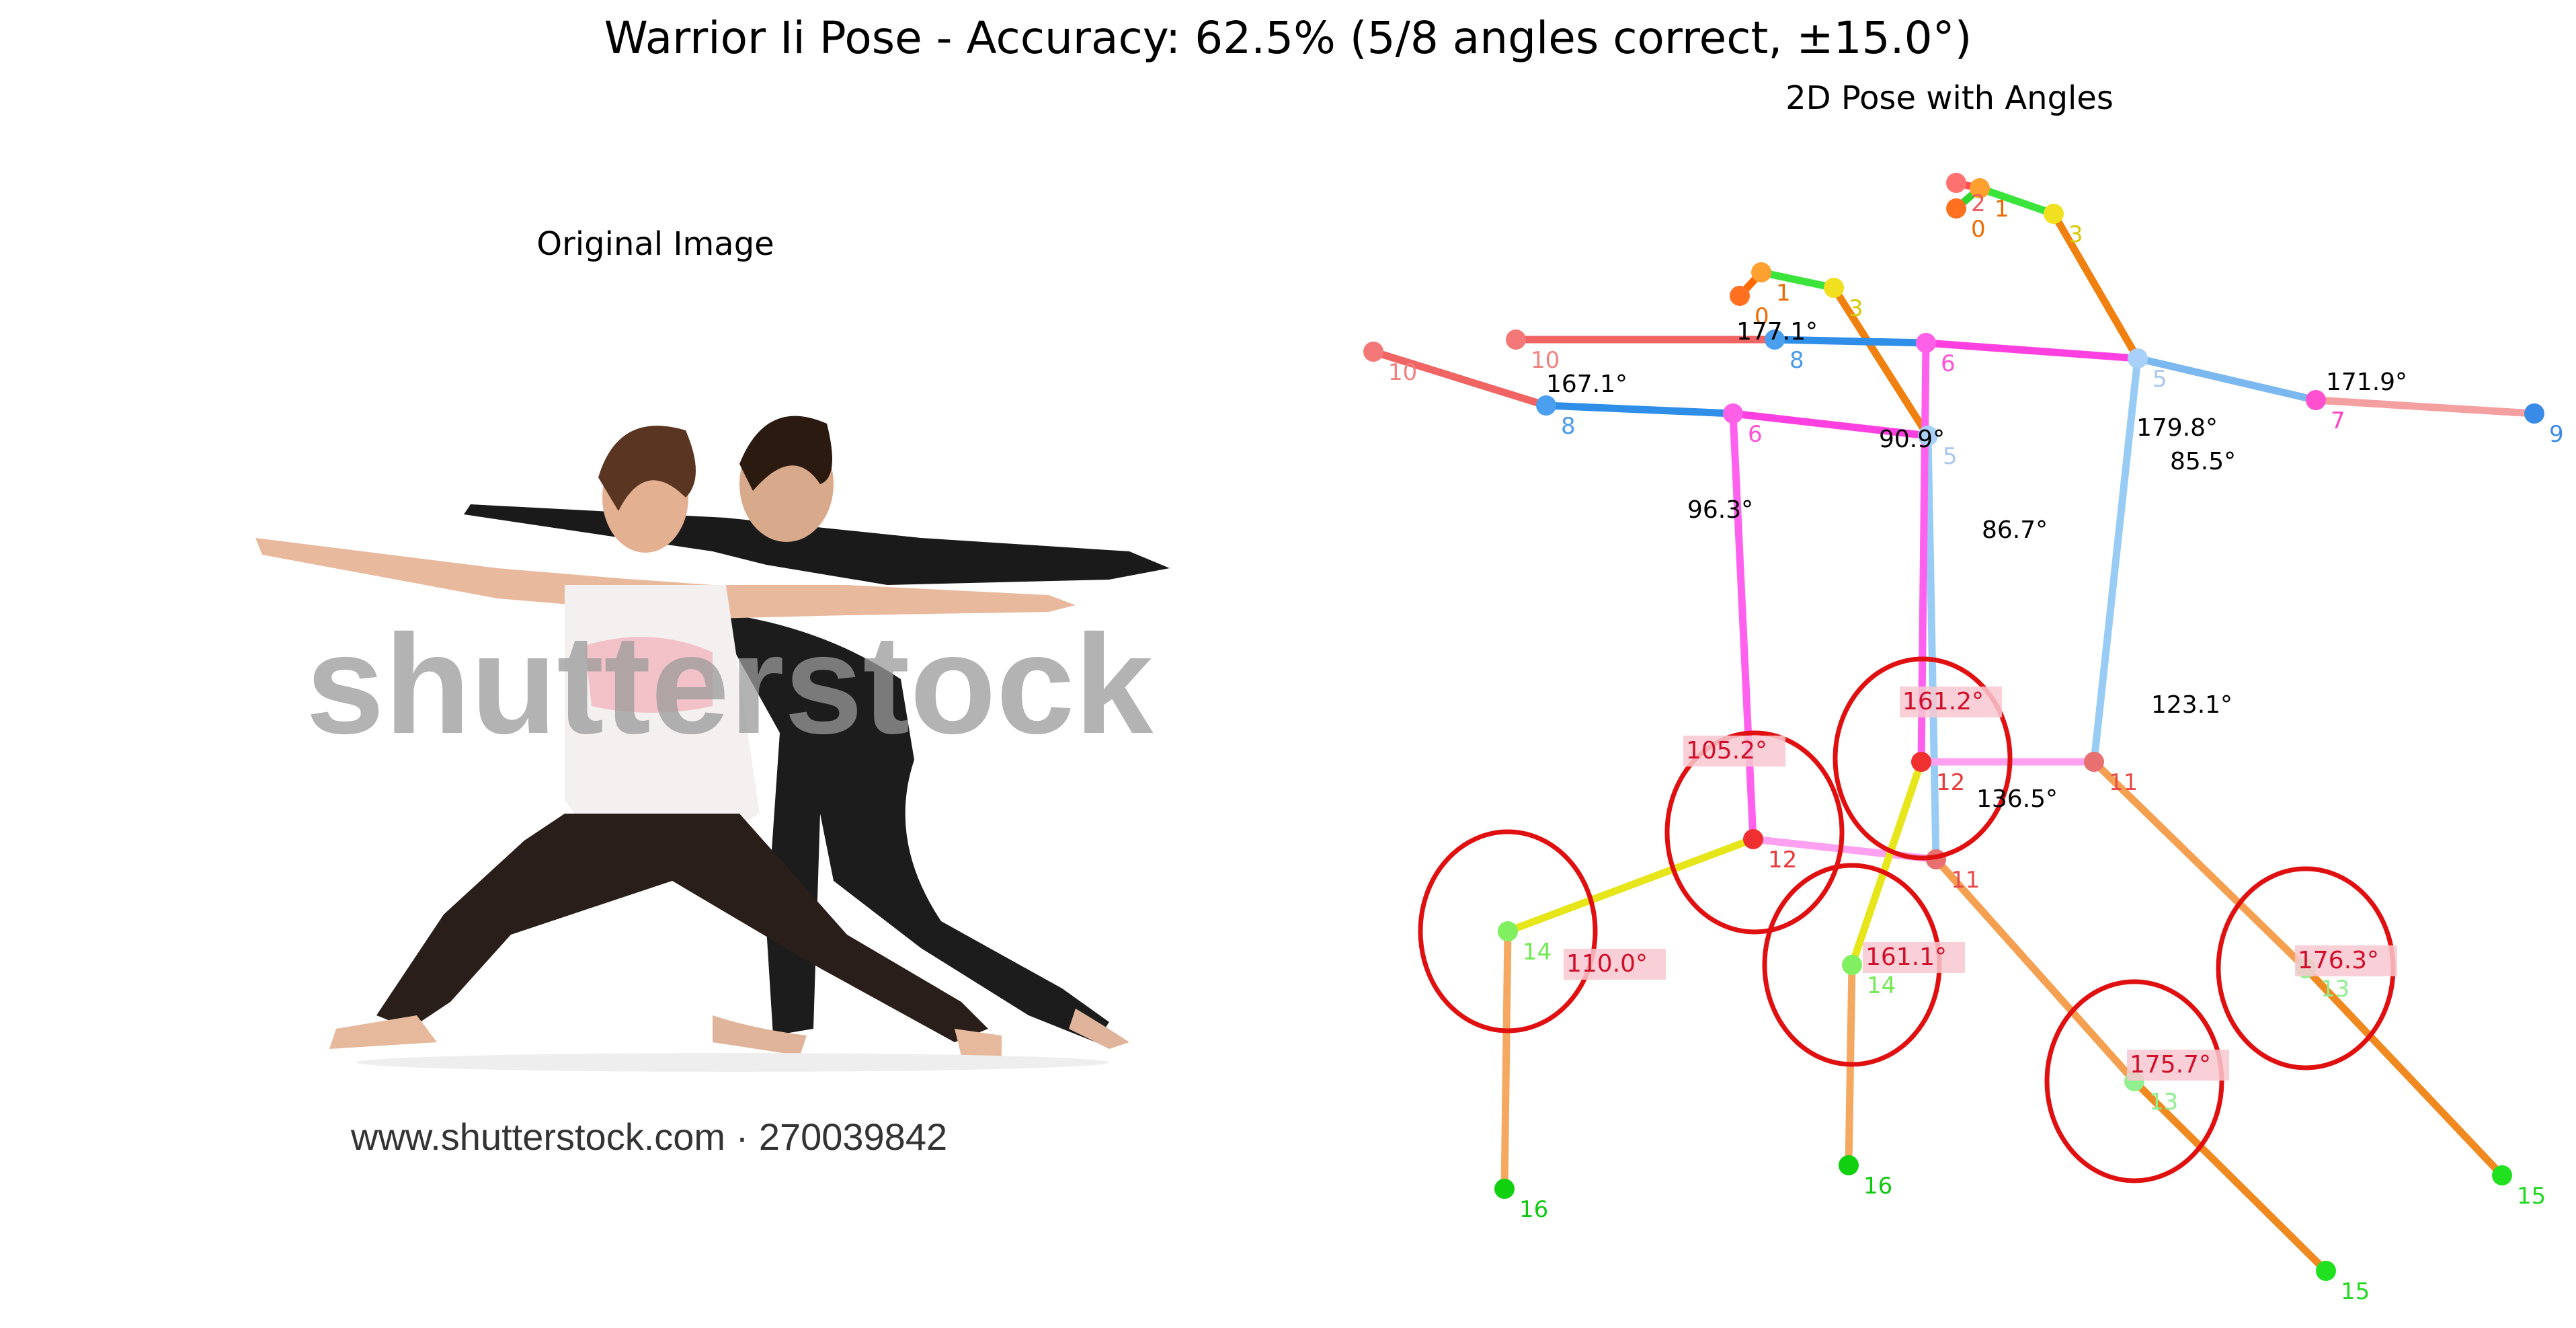 The height and width of the screenshot is (1328, 2576). Describe the element at coordinates (2170, 1065) in the screenshot. I see `angle-label-incorrect-5: 175.7°` at that location.